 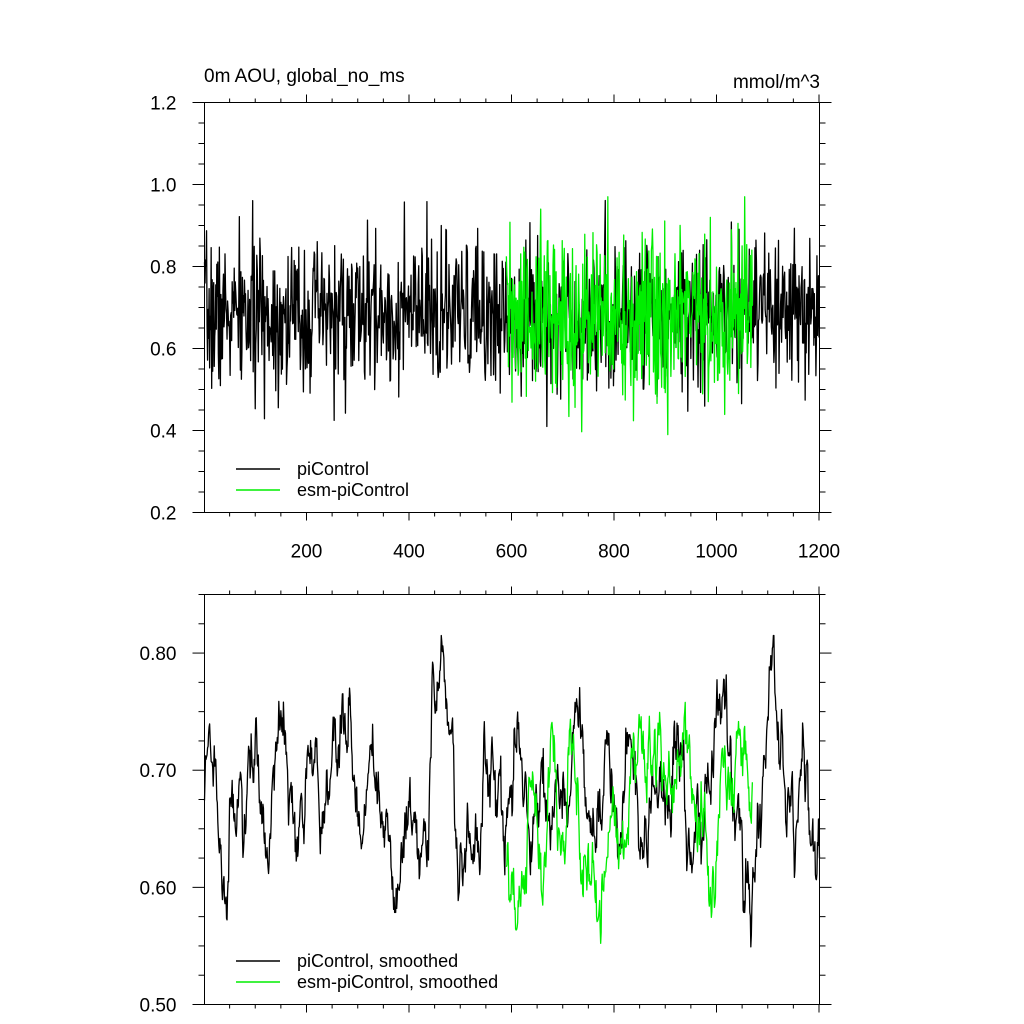 What do you see at coordinates (819, 552) in the screenshot?
I see `x-tick-label: 1200` at bounding box center [819, 552].